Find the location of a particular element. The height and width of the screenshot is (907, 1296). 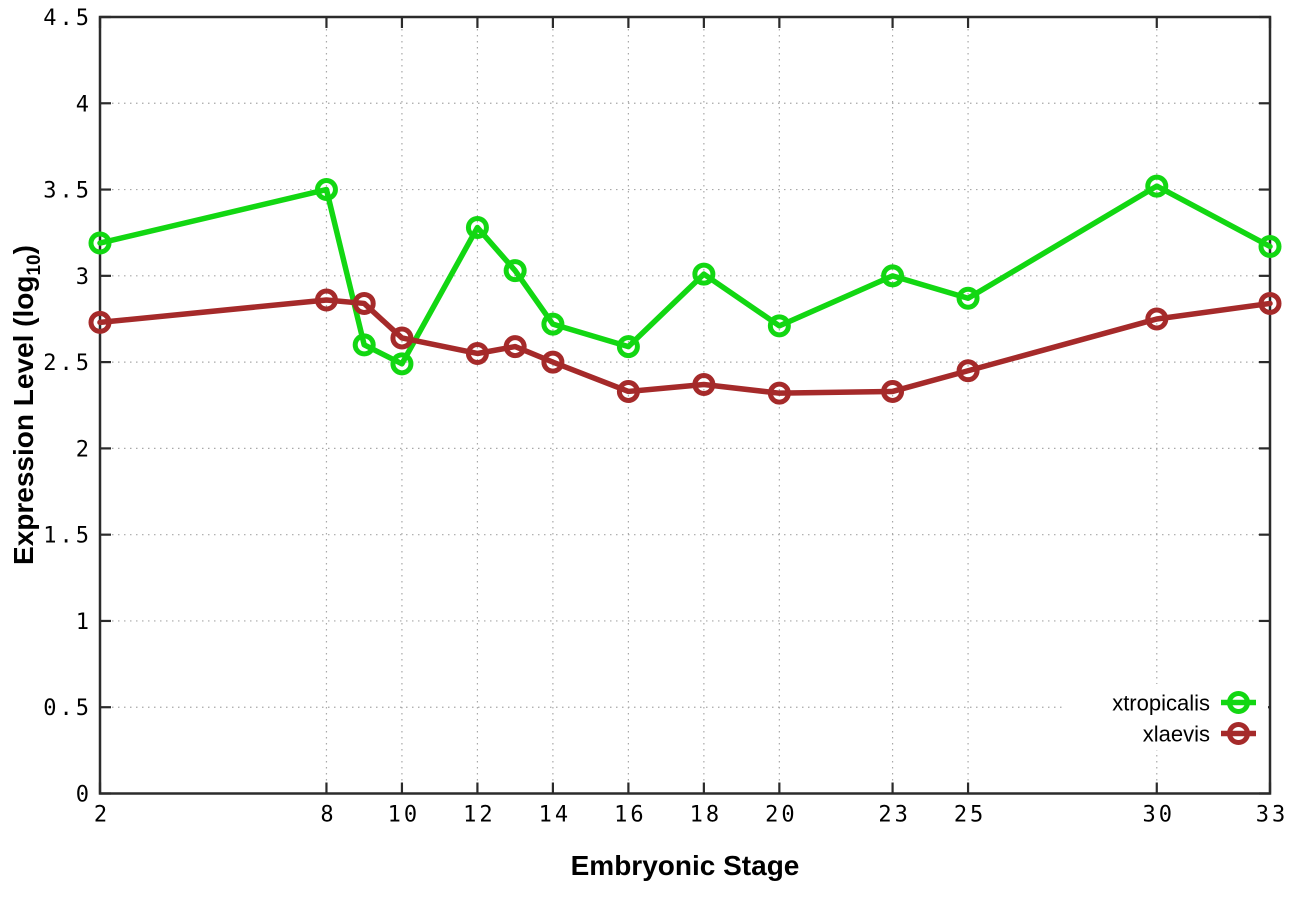

y-tick-label: 1 is located at coordinates (84, 622).